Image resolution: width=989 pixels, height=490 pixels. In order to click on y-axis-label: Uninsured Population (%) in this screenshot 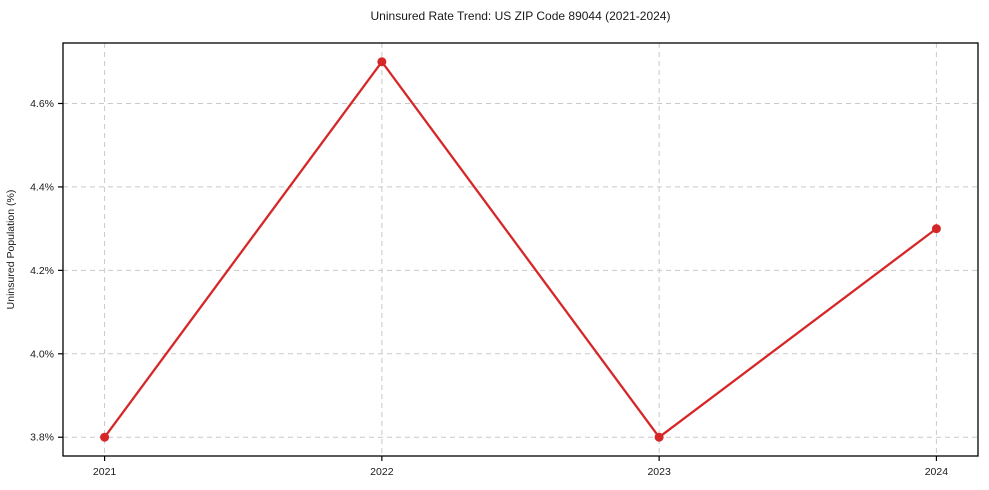, I will do `click(11, 250)`.